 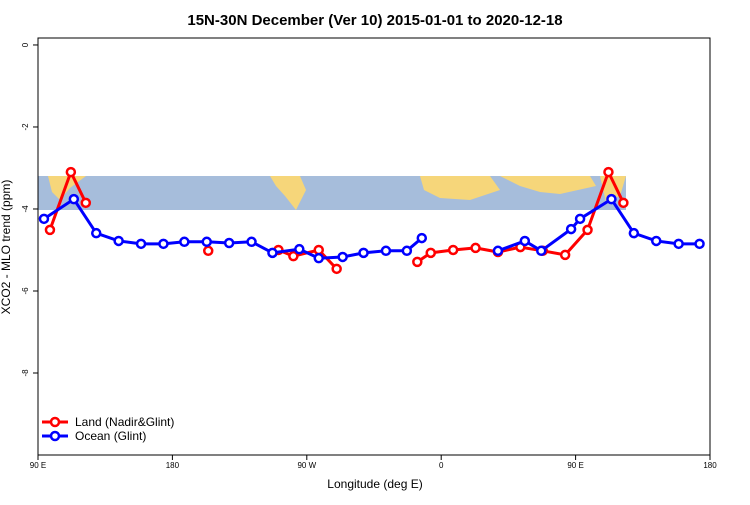 I want to click on y-tick-label: -6, so click(x=25, y=291).